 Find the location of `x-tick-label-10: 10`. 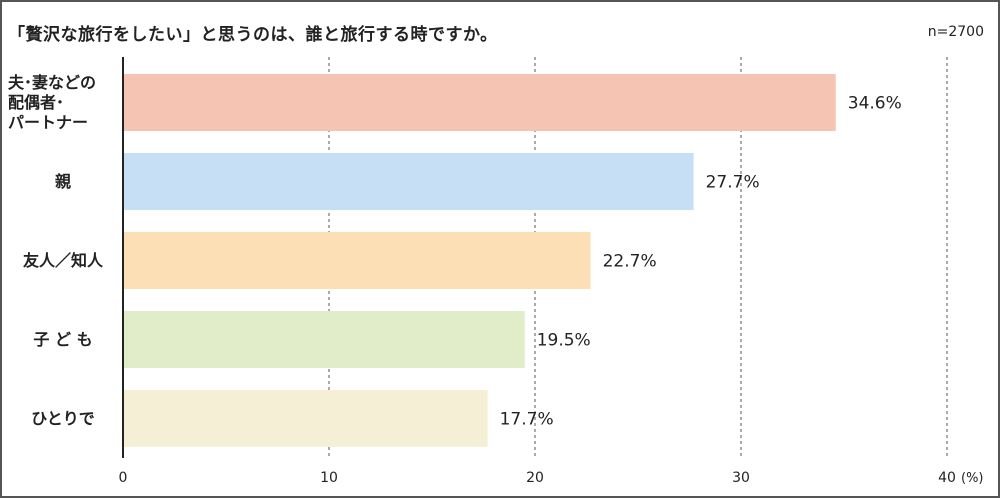

x-tick-label-10: 10 is located at coordinates (329, 478).